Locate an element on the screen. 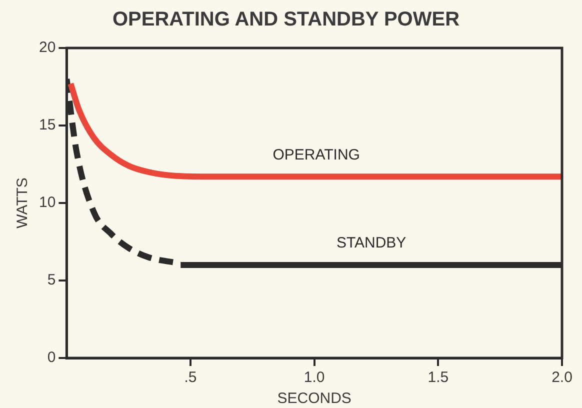 The width and height of the screenshot is (582, 408). y-tick-label: 10 is located at coordinates (47, 203).